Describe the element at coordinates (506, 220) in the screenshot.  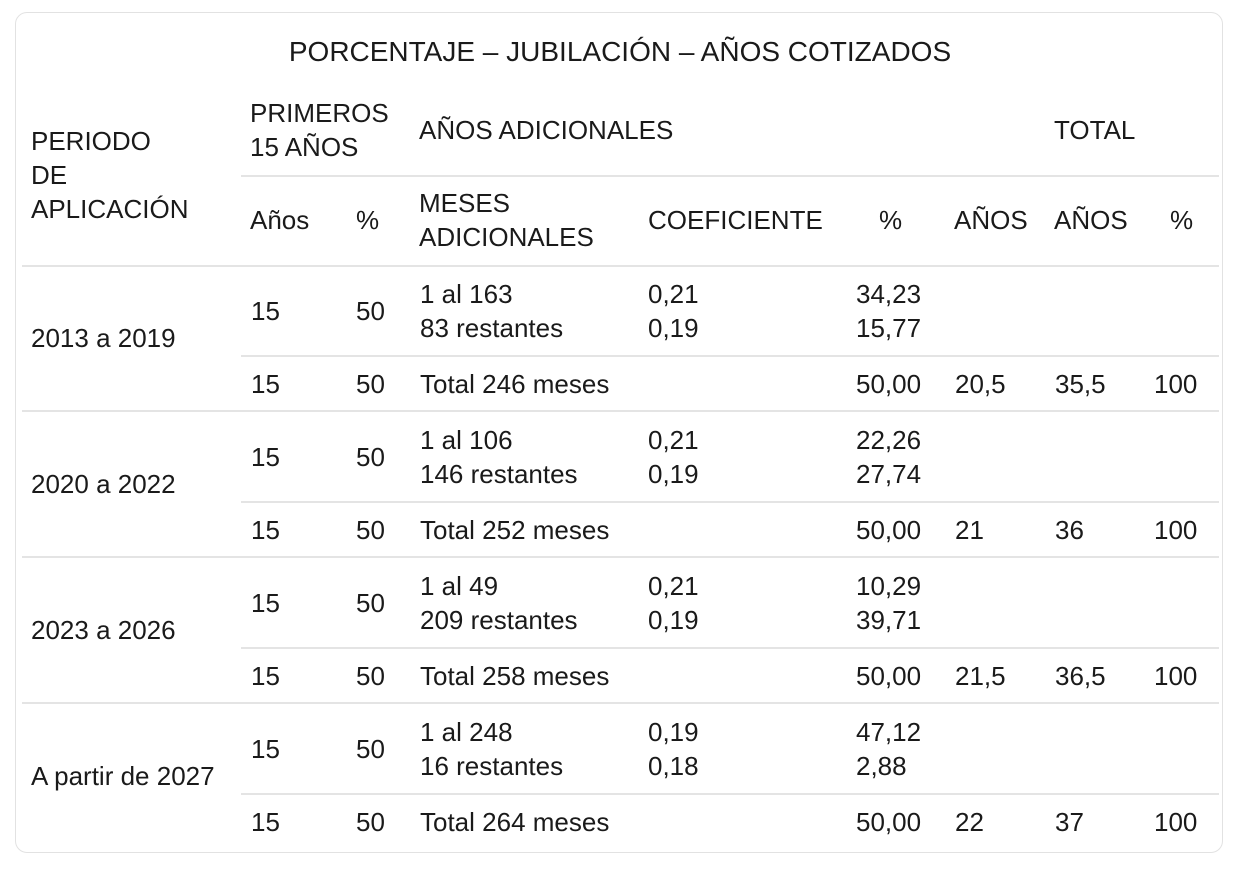
I see `header-meses-adicionales: MESES ADICIONALES` at that location.